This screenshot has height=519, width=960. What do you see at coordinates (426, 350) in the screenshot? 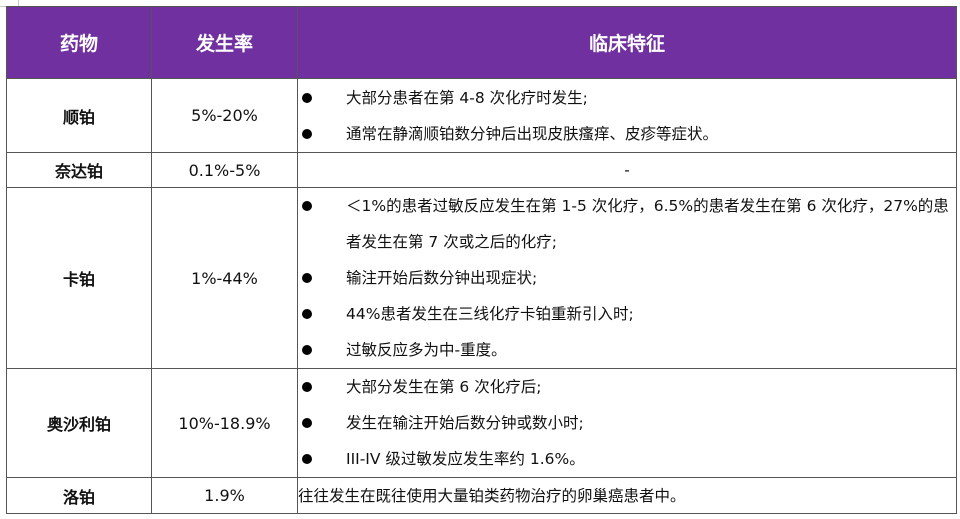
I see `feature-text: 过敏反应多为中-重度。` at bounding box center [426, 350].